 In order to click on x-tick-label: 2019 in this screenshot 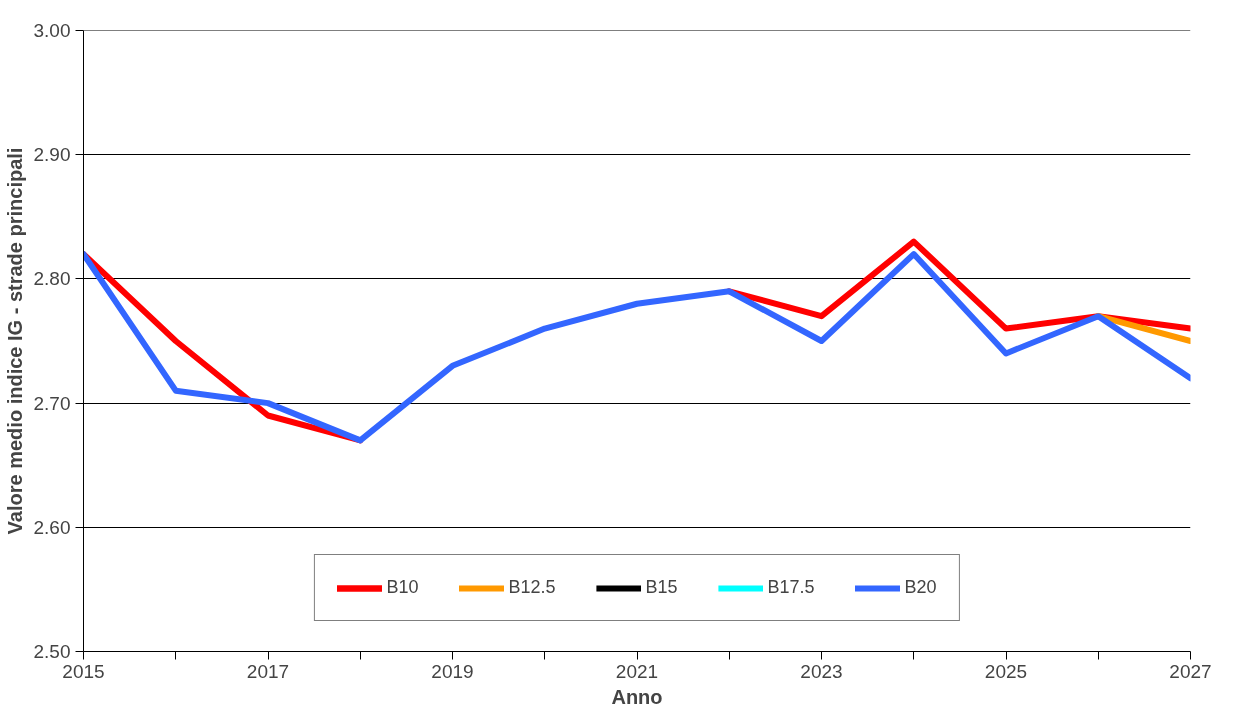, I will do `click(452, 671)`.